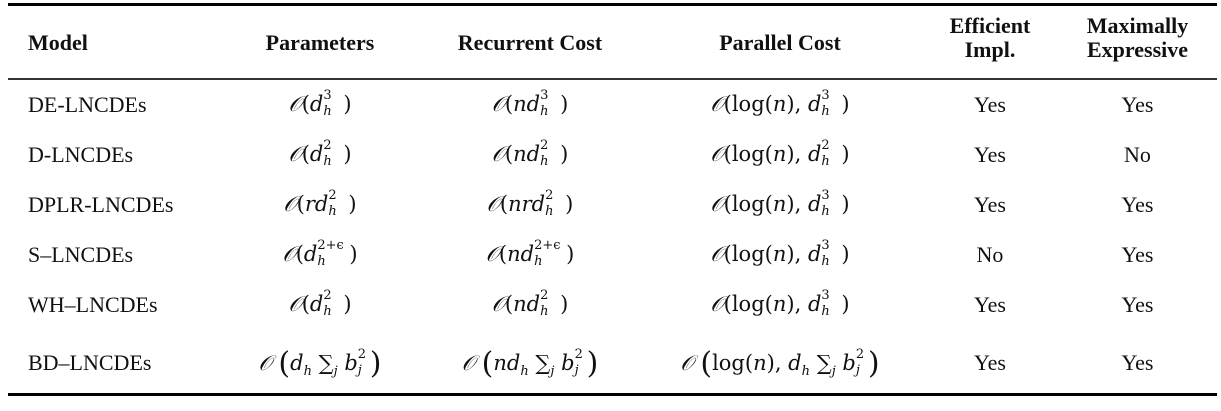 The image size is (1221, 411). I want to click on row-d-model: D-LNCDEs, so click(81, 154).